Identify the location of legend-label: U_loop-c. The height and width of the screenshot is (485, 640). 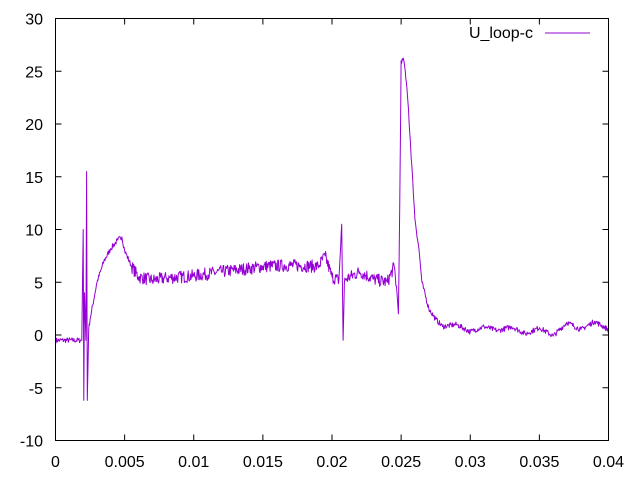
(501, 33).